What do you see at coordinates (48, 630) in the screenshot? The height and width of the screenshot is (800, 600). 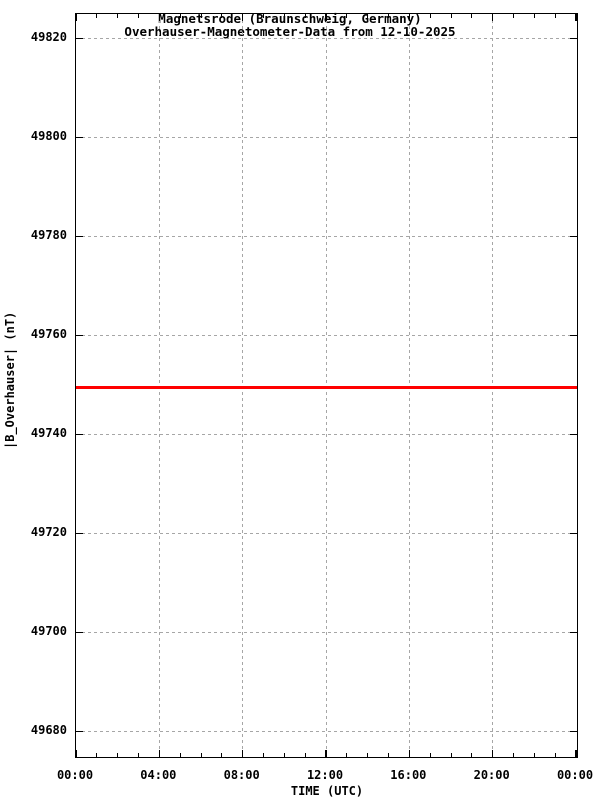 I see `y-tick-label: 49700` at bounding box center [48, 630].